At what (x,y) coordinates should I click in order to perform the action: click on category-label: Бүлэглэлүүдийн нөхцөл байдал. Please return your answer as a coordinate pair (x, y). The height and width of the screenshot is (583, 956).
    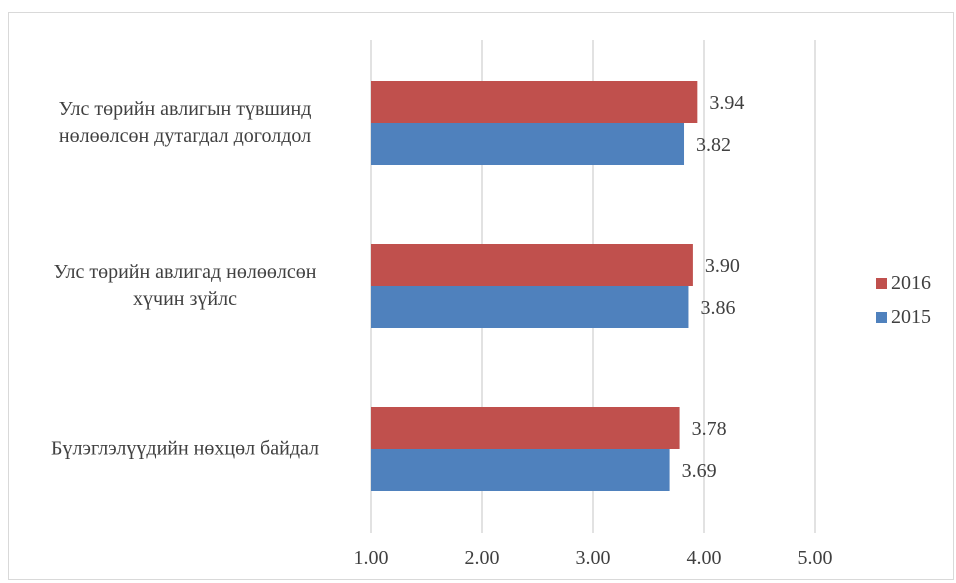
    Looking at the image, I should click on (185, 449).